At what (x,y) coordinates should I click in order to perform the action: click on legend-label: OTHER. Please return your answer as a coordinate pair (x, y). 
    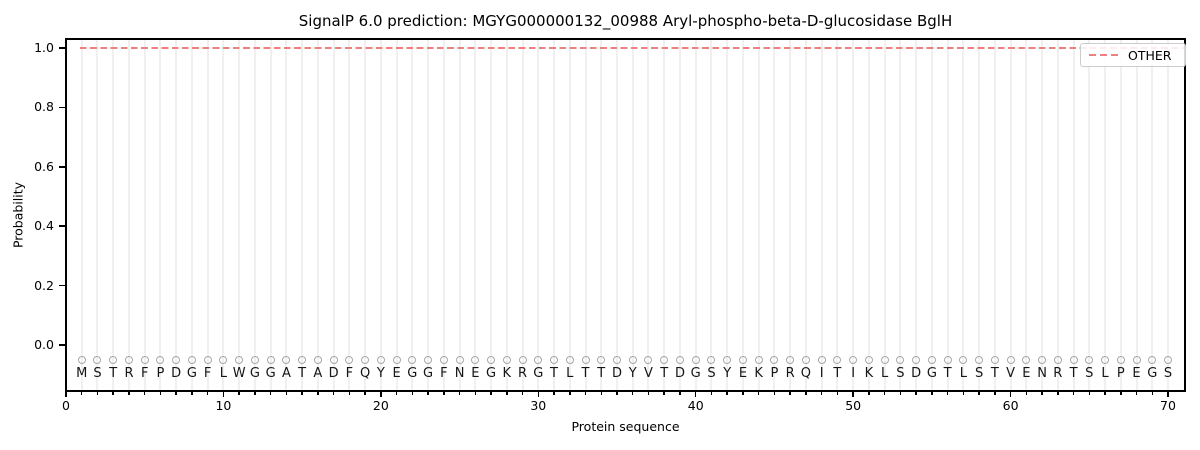
    Looking at the image, I should click on (1150, 55).